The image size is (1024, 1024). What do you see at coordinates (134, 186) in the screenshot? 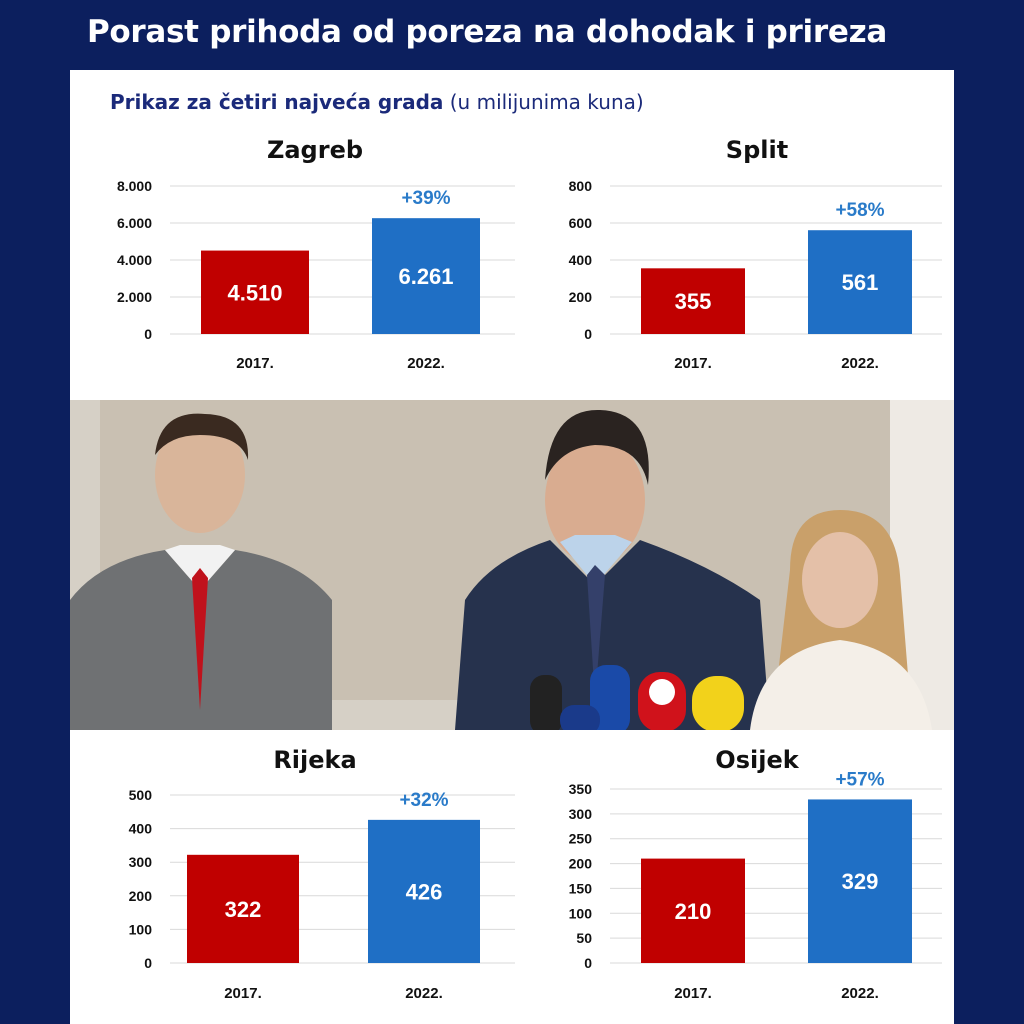
I see `y-tick-label: 8.000` at bounding box center [134, 186].